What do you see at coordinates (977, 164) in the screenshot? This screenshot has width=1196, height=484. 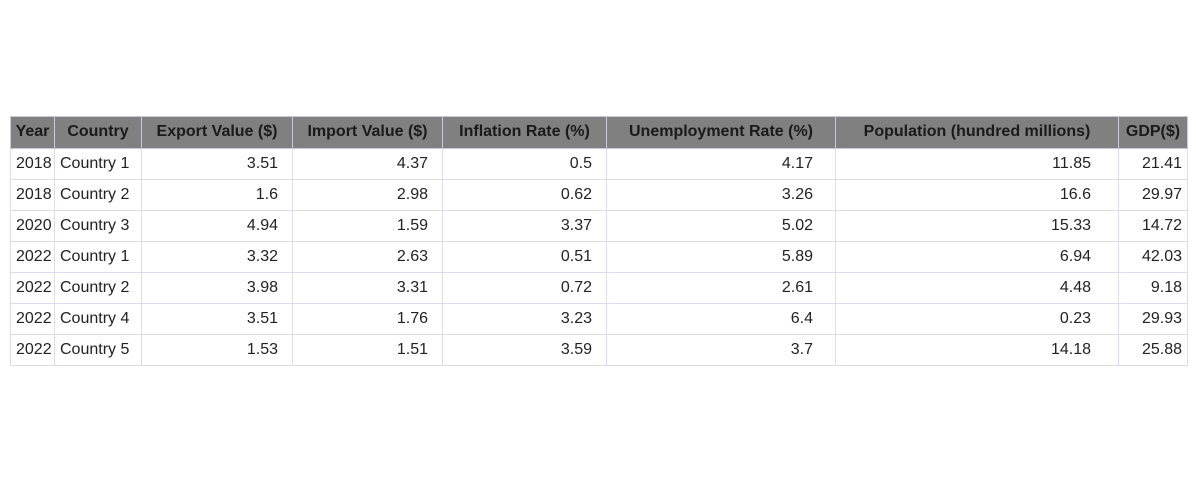 I see `cell-population: 11.85` at bounding box center [977, 164].